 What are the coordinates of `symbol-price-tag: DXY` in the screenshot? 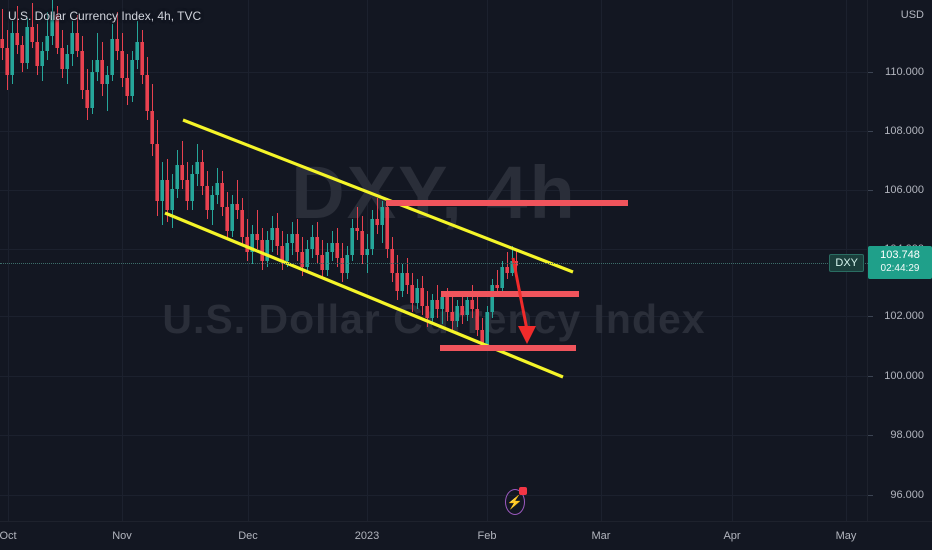 It's located at (846, 263).